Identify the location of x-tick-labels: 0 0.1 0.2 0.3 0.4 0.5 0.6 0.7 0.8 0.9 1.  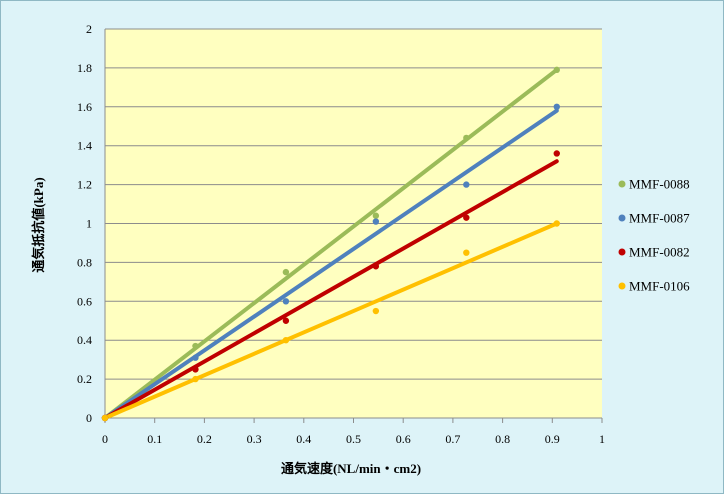
(353, 439).